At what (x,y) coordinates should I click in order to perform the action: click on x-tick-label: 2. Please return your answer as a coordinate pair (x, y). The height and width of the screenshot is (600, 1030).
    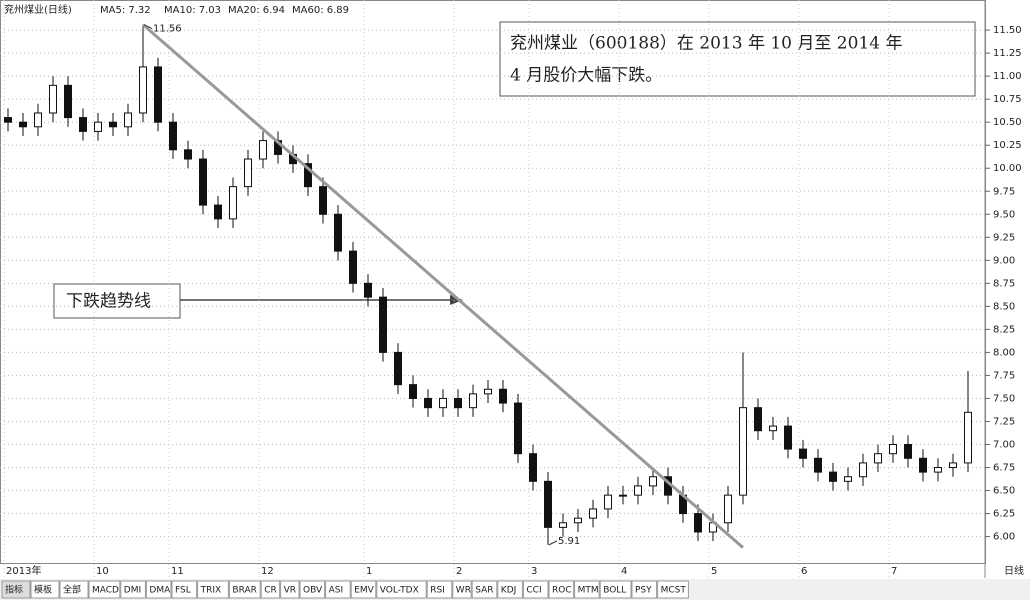
    Looking at the image, I should click on (459, 571).